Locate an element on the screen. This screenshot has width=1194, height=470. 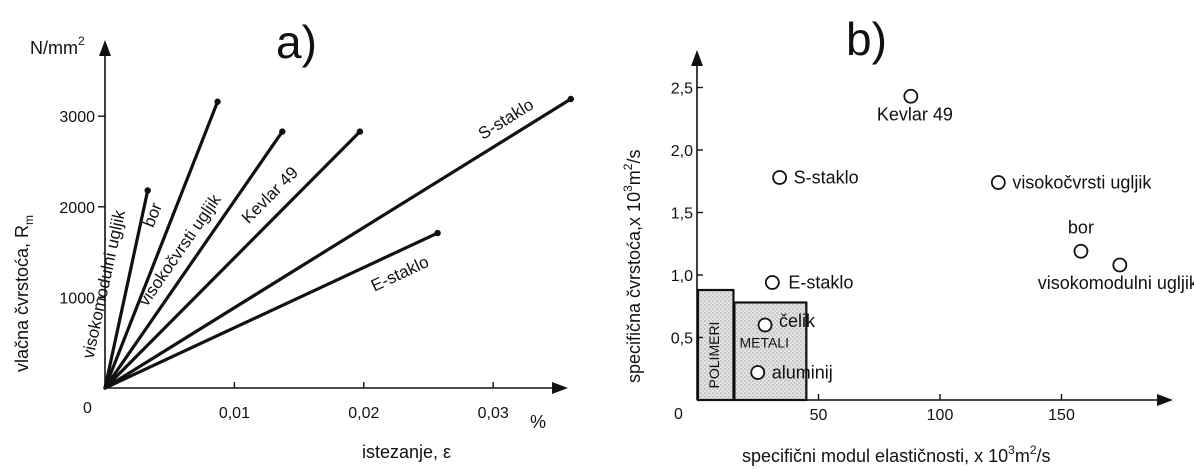
panel-b-x-axis-arrow is located at coordinates (1165, 400).